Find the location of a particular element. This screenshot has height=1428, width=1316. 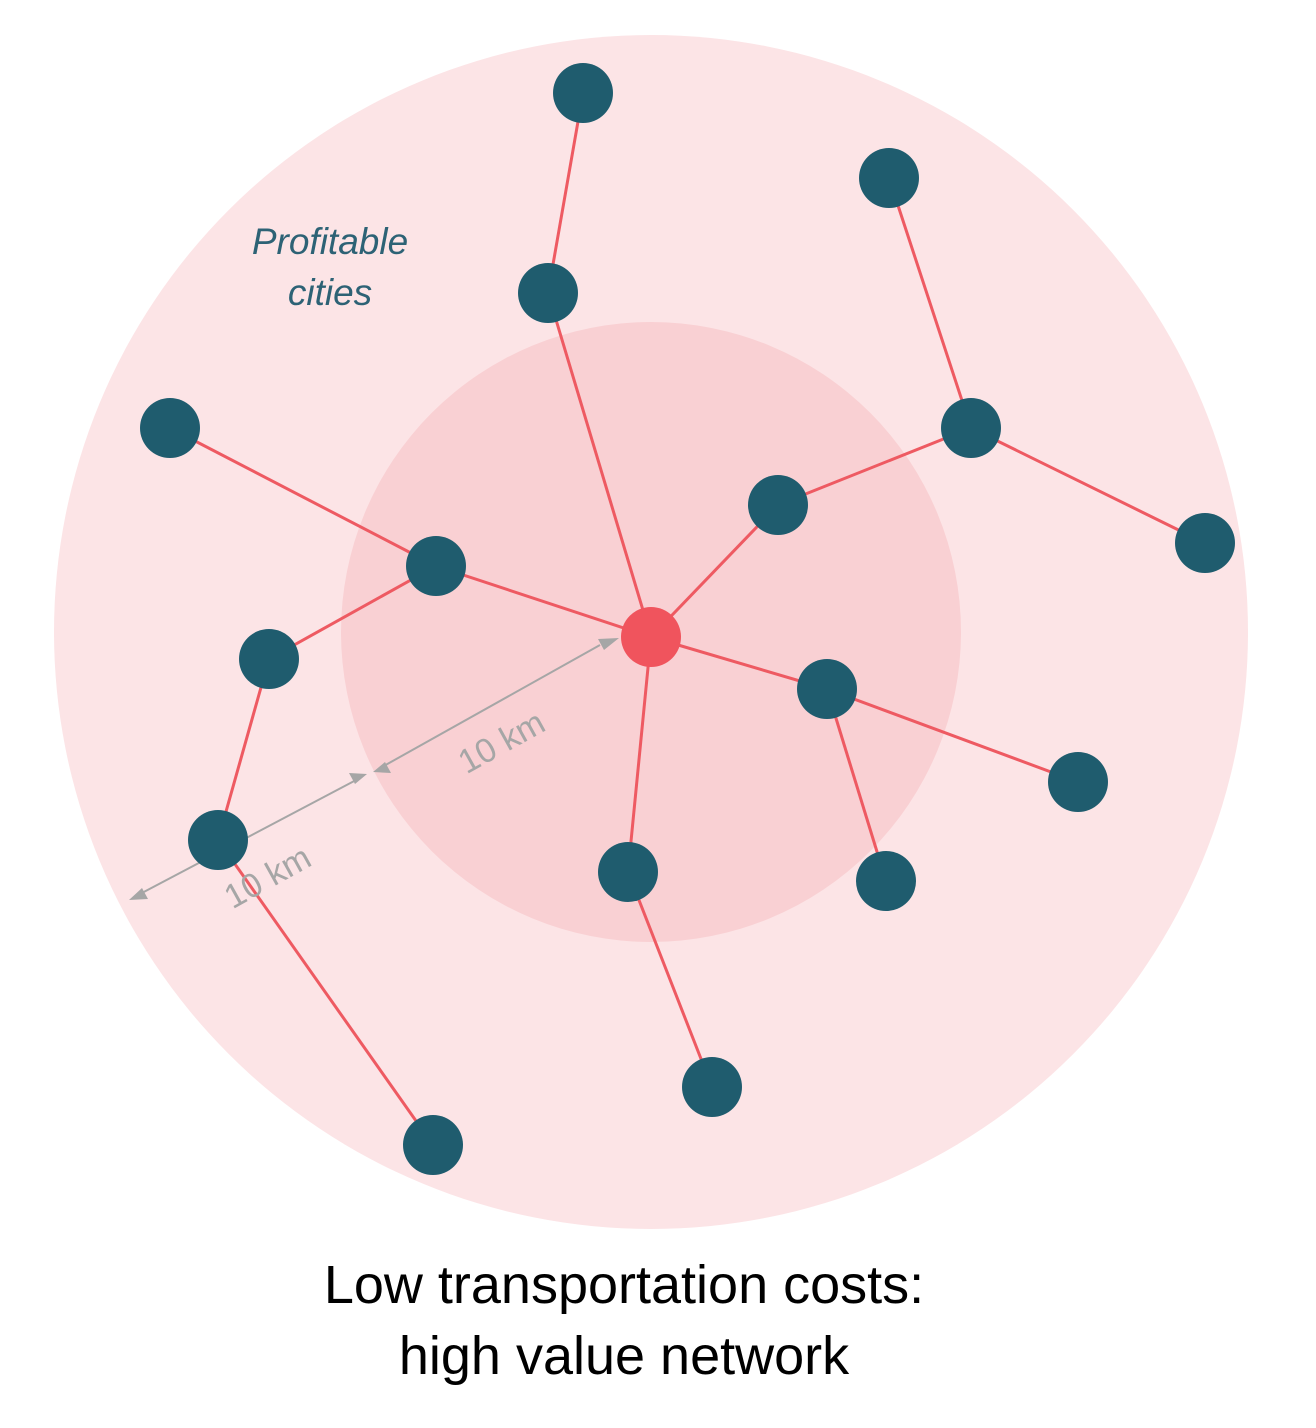

region-label-line: cities is located at coordinates (330, 292).